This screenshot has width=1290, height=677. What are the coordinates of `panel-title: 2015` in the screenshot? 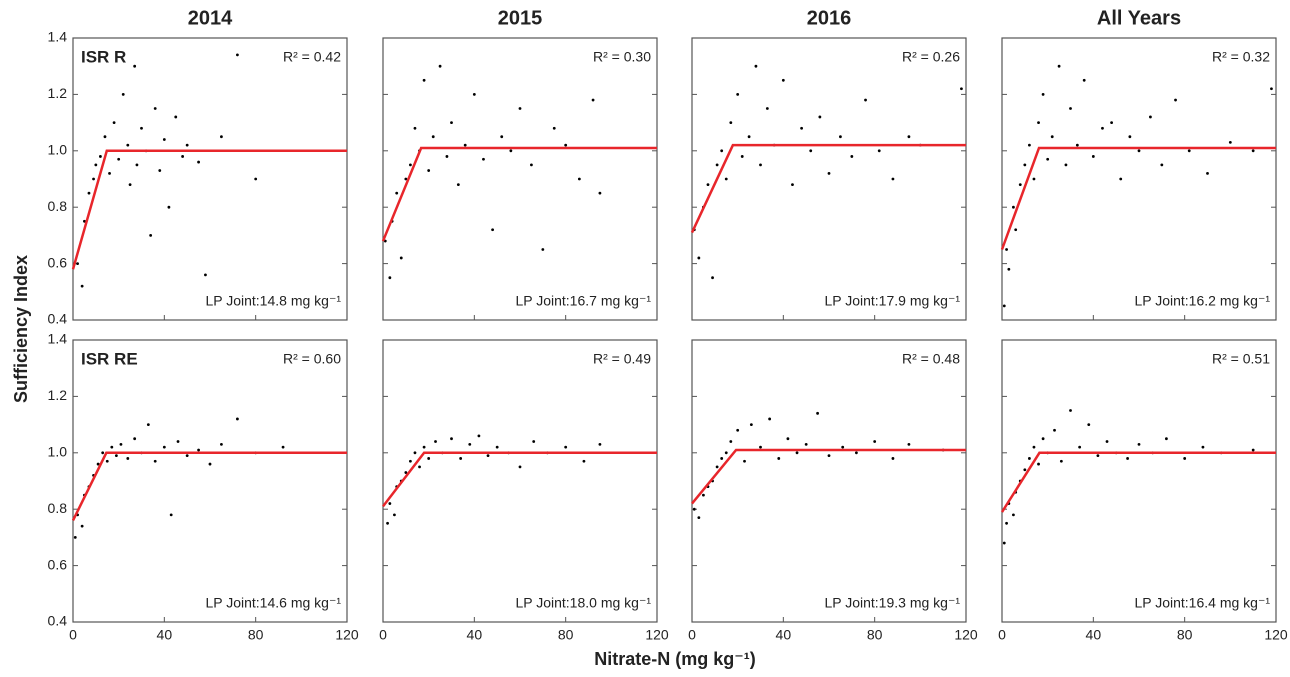 It's located at (520, 18).